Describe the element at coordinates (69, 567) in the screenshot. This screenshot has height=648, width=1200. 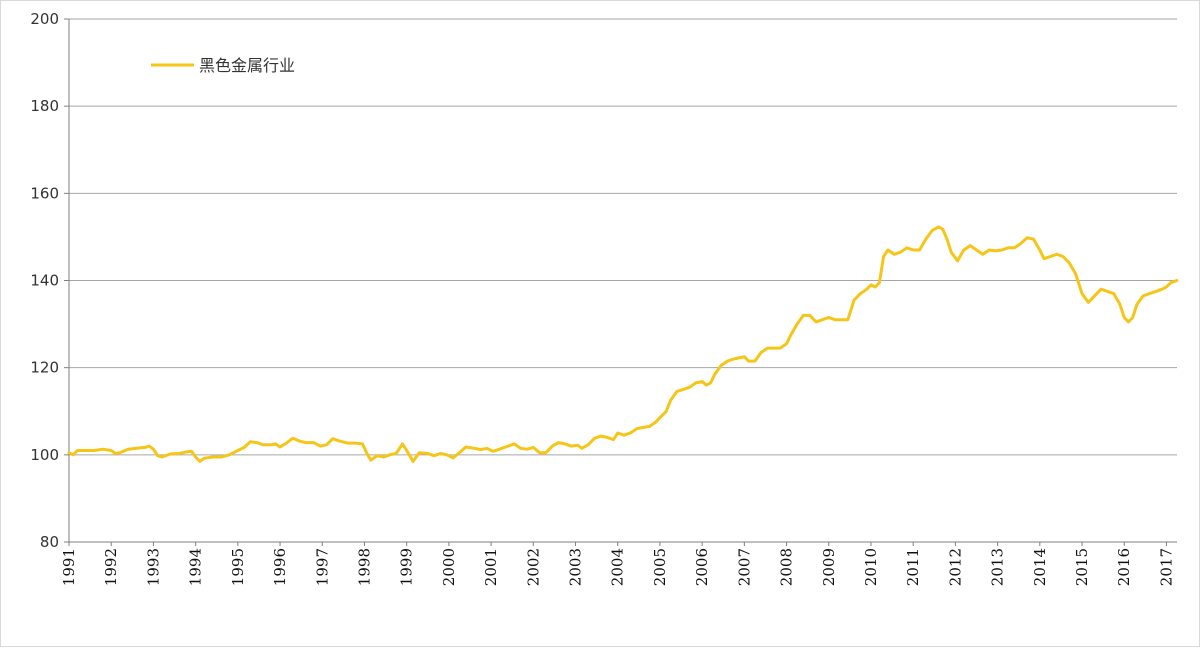
I see `x-tick-label: 1991` at that location.